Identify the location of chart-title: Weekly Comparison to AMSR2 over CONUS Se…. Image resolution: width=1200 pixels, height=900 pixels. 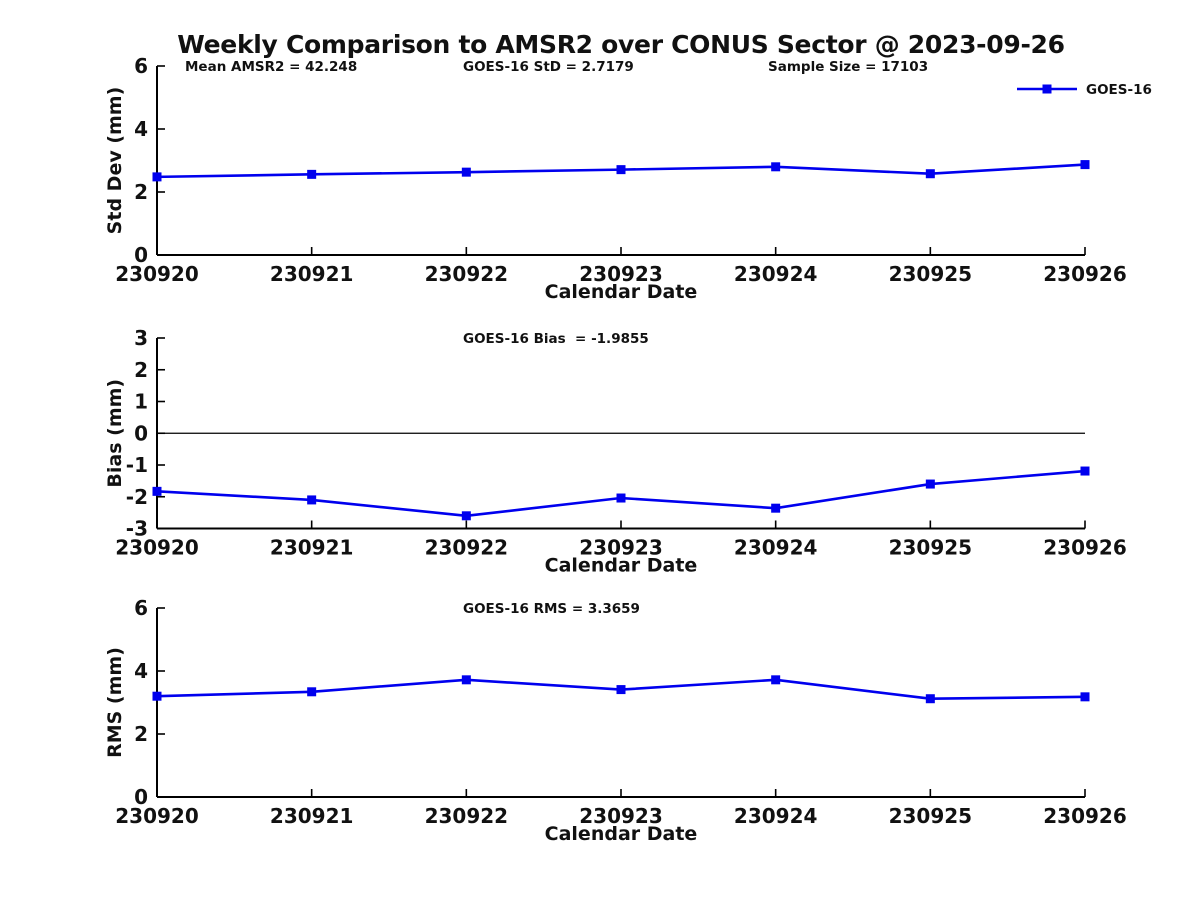
(620, 44).